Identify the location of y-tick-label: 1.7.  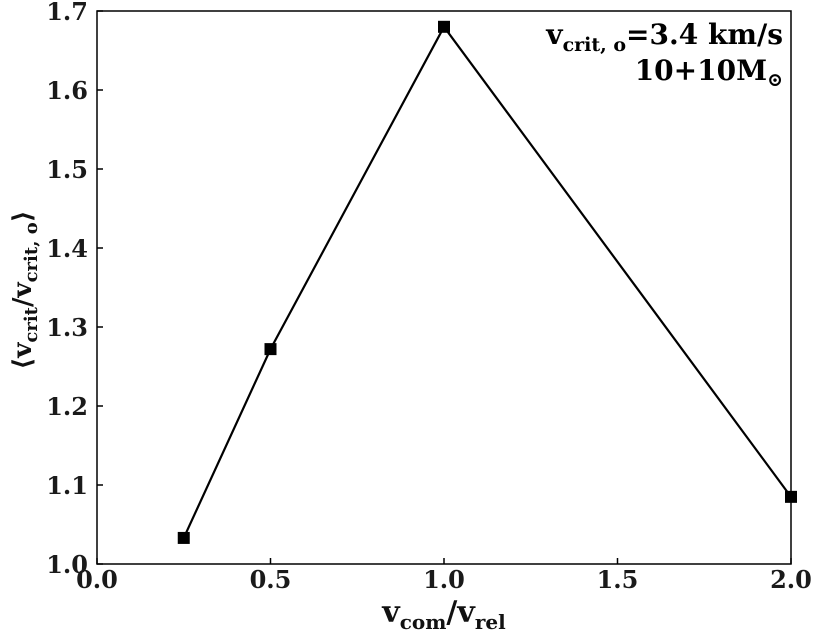
(67, 13).